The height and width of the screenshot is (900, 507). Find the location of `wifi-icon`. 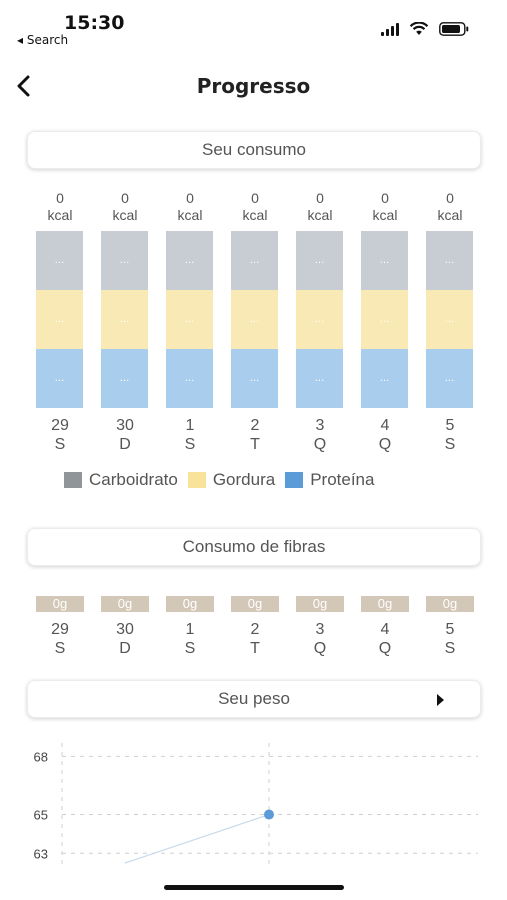

wifi-icon is located at coordinates (419, 28).